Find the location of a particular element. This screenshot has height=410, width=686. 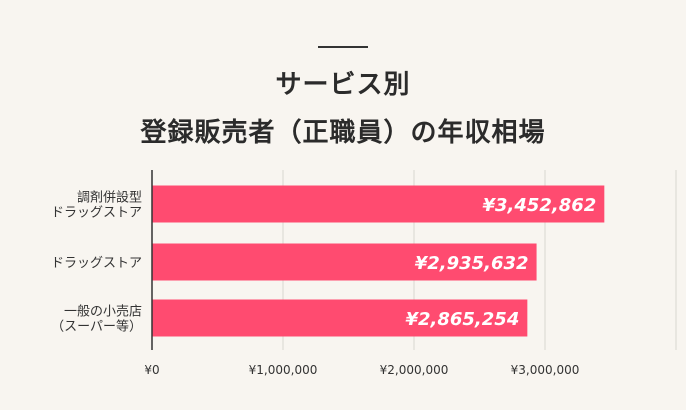

chart-title-line-1: サービス別 is located at coordinates (343, 85).